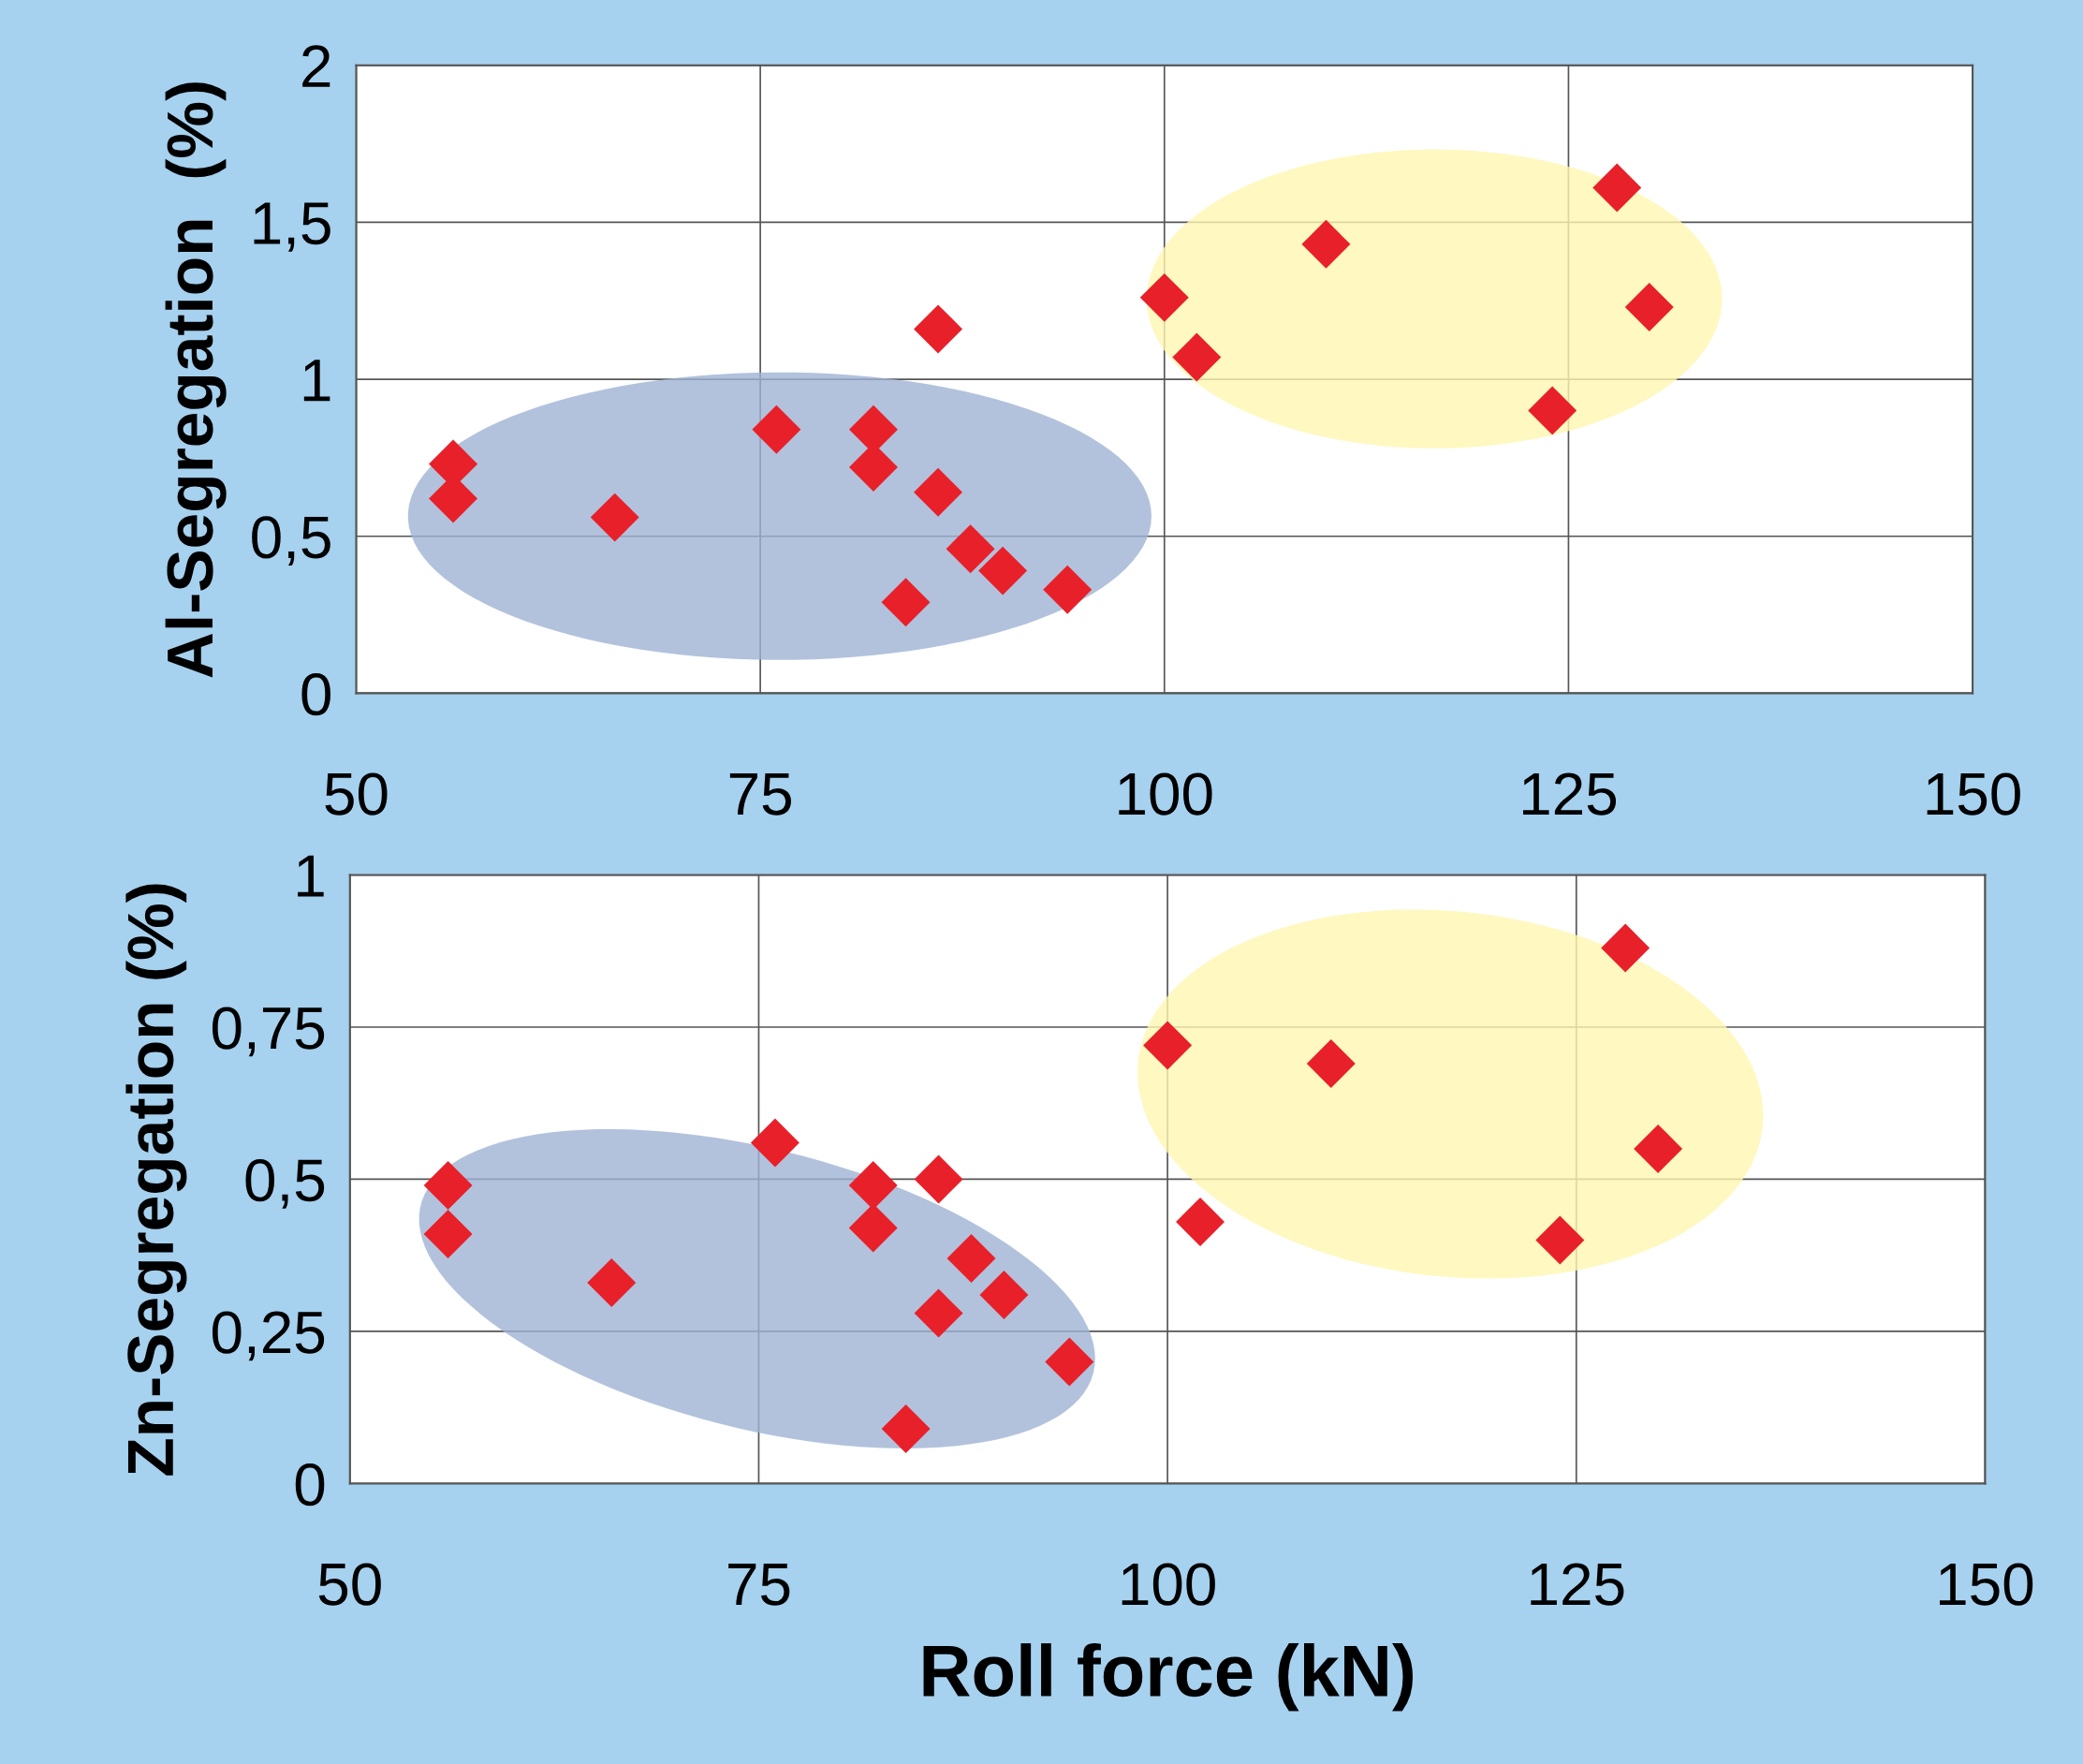 The height and width of the screenshot is (1764, 2083). What do you see at coordinates (268, 1336) in the screenshot?
I see `y-tick-label: 0,25` at bounding box center [268, 1336].